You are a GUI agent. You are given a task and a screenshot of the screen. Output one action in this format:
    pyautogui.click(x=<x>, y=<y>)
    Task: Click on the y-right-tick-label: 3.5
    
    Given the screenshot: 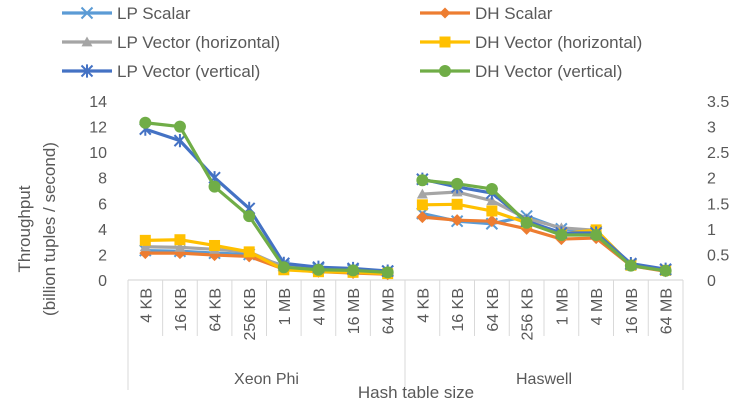 What is the action you would take?
    pyautogui.click(x=718, y=102)
    